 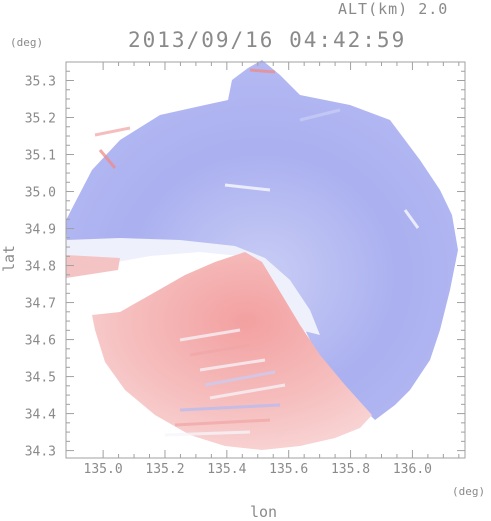 What do you see at coordinates (40, 378) in the screenshot?
I see `y-tick-label: 34.5` at bounding box center [40, 378].